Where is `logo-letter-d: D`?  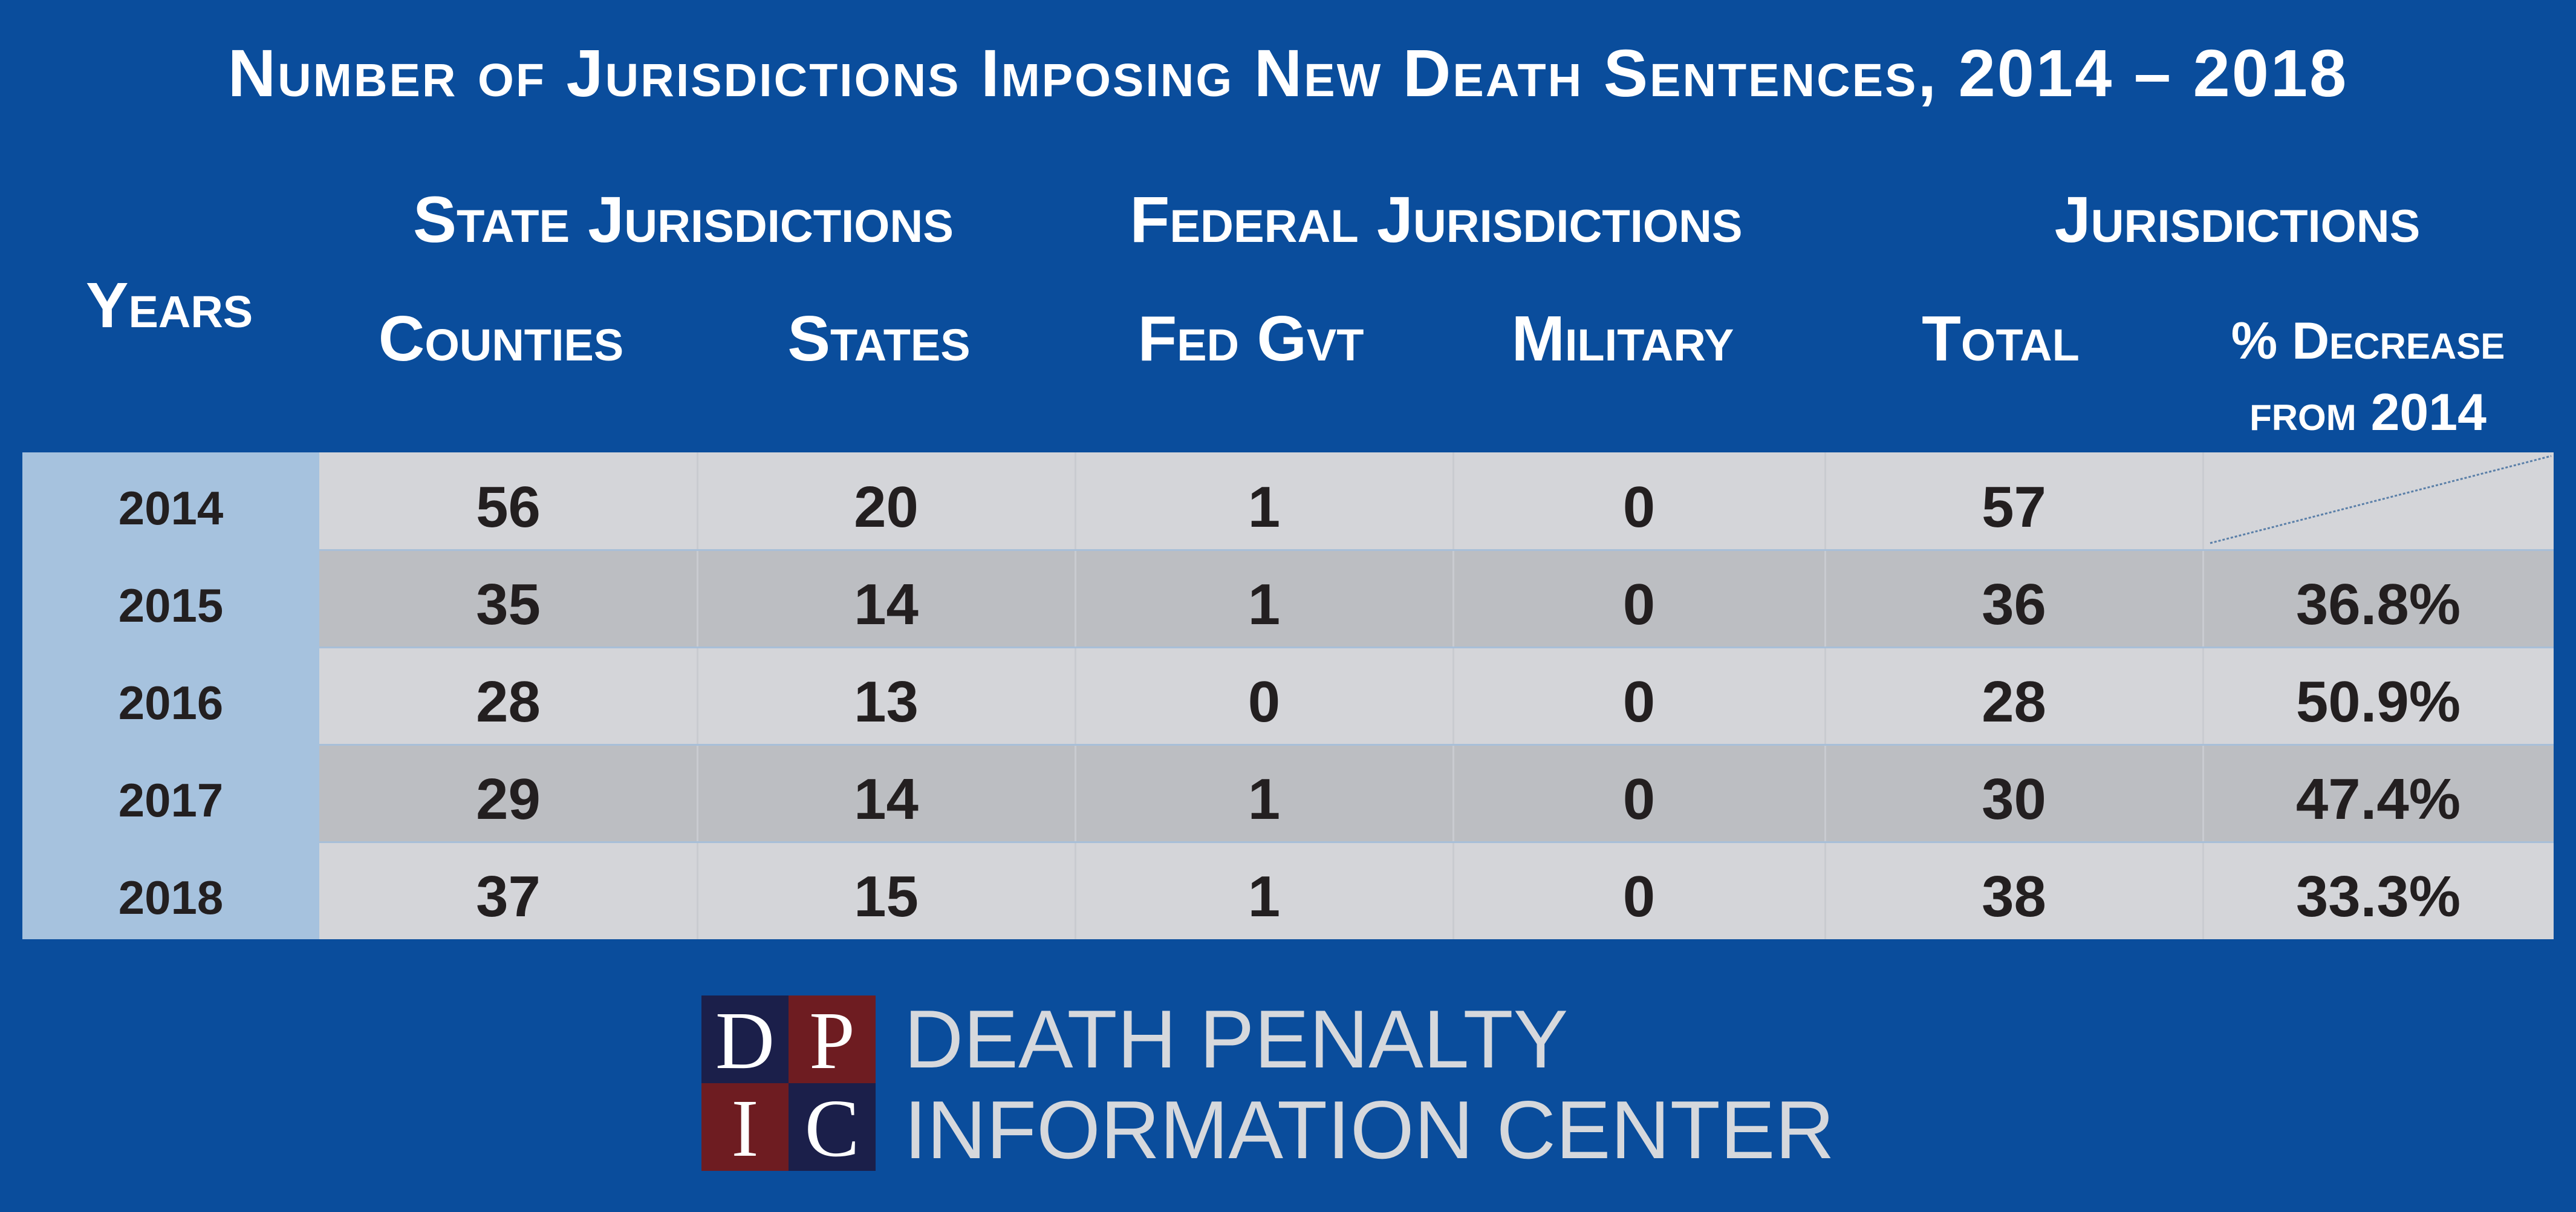 logo-letter-d: D is located at coordinates (745, 1040).